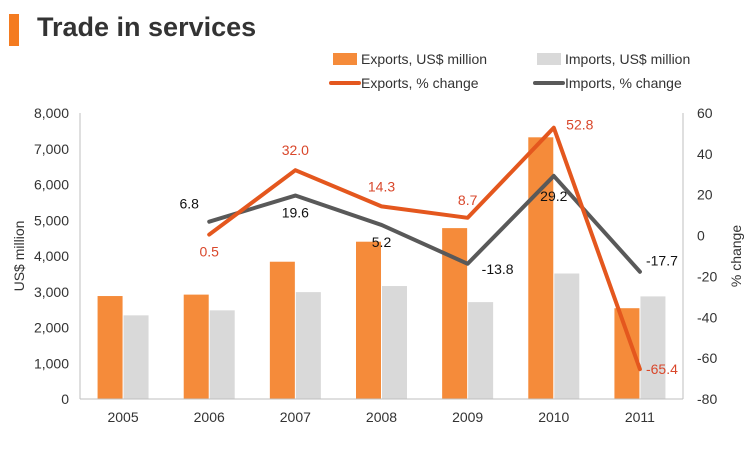 This screenshot has height=453, width=753. What do you see at coordinates (662, 369) in the screenshot?
I see `exports-change-label: -65.4` at bounding box center [662, 369].